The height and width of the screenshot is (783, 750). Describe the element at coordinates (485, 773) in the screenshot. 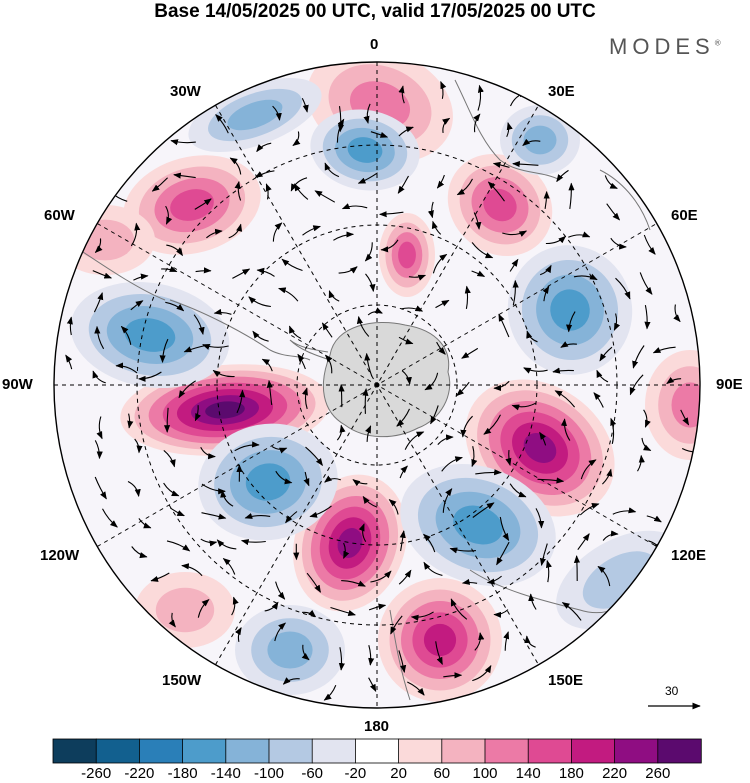

I see `colorbar-label: 100` at that location.